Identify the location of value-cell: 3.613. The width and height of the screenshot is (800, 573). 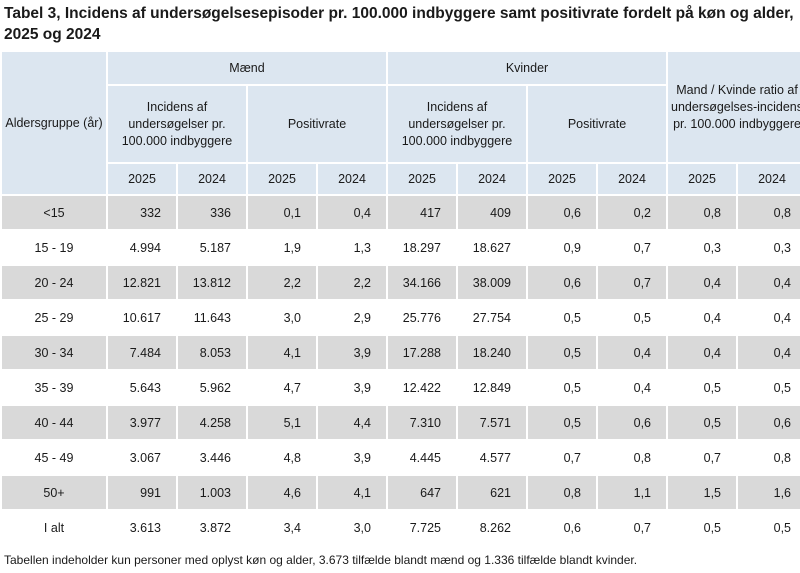
(142, 527).